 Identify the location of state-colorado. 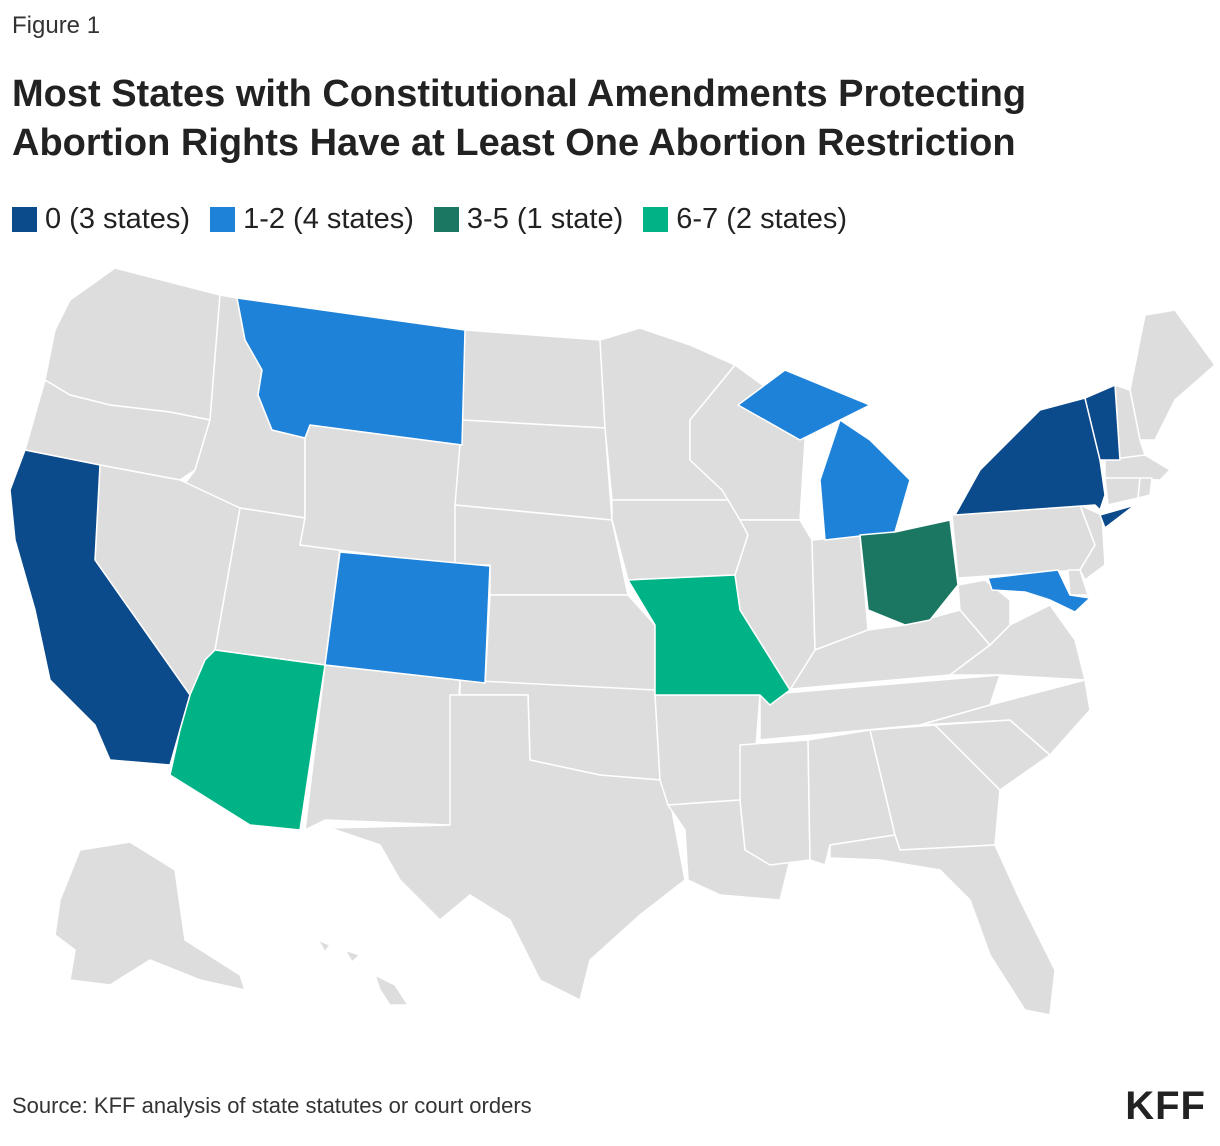
(407, 617).